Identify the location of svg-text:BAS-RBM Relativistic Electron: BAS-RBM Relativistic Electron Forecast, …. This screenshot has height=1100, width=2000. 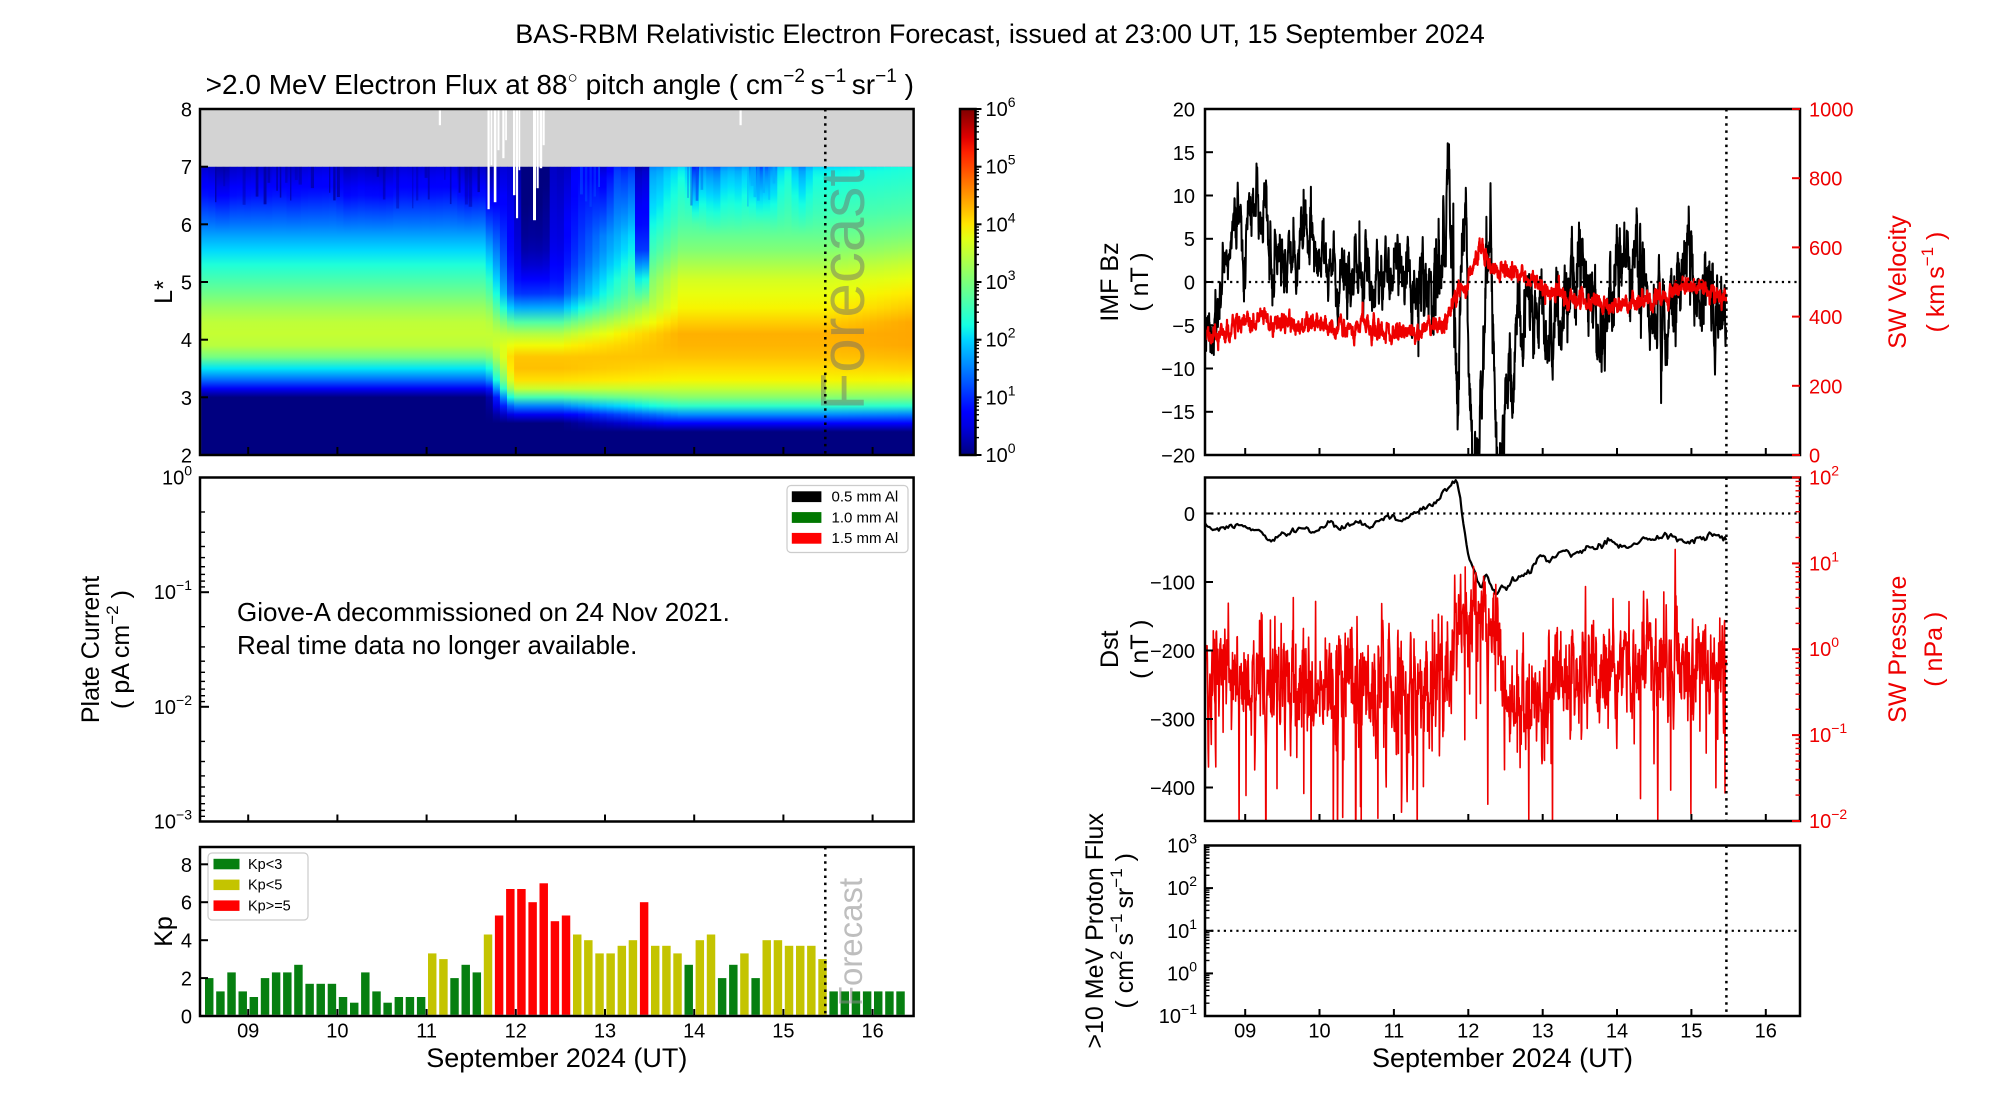
(999, 34).